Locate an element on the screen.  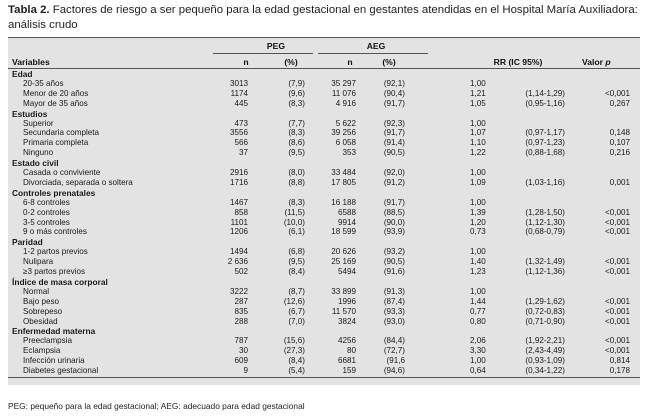
ci-value: (0,97-1,17) is located at coordinates (545, 133).